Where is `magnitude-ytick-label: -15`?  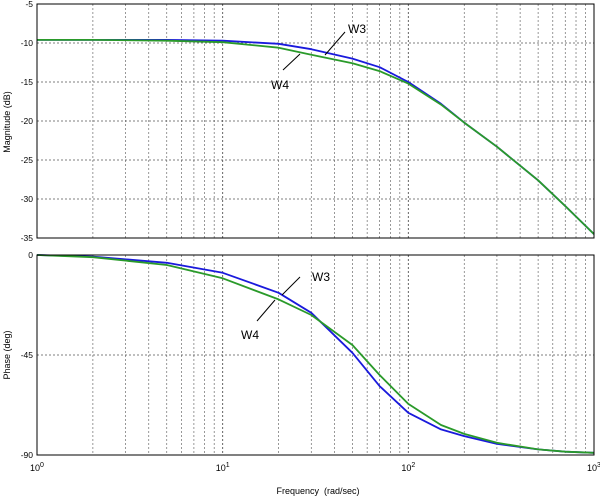 magnitude-ytick-label: -15 is located at coordinates (27, 82).